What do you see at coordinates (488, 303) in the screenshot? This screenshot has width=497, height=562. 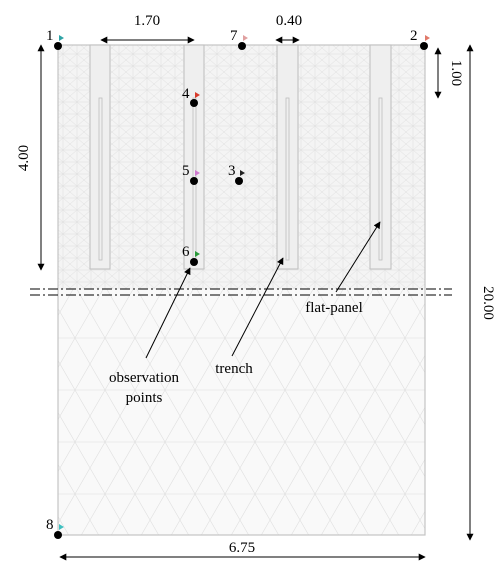 I see `dim-total-depth-label: 20.00` at bounding box center [488, 303].